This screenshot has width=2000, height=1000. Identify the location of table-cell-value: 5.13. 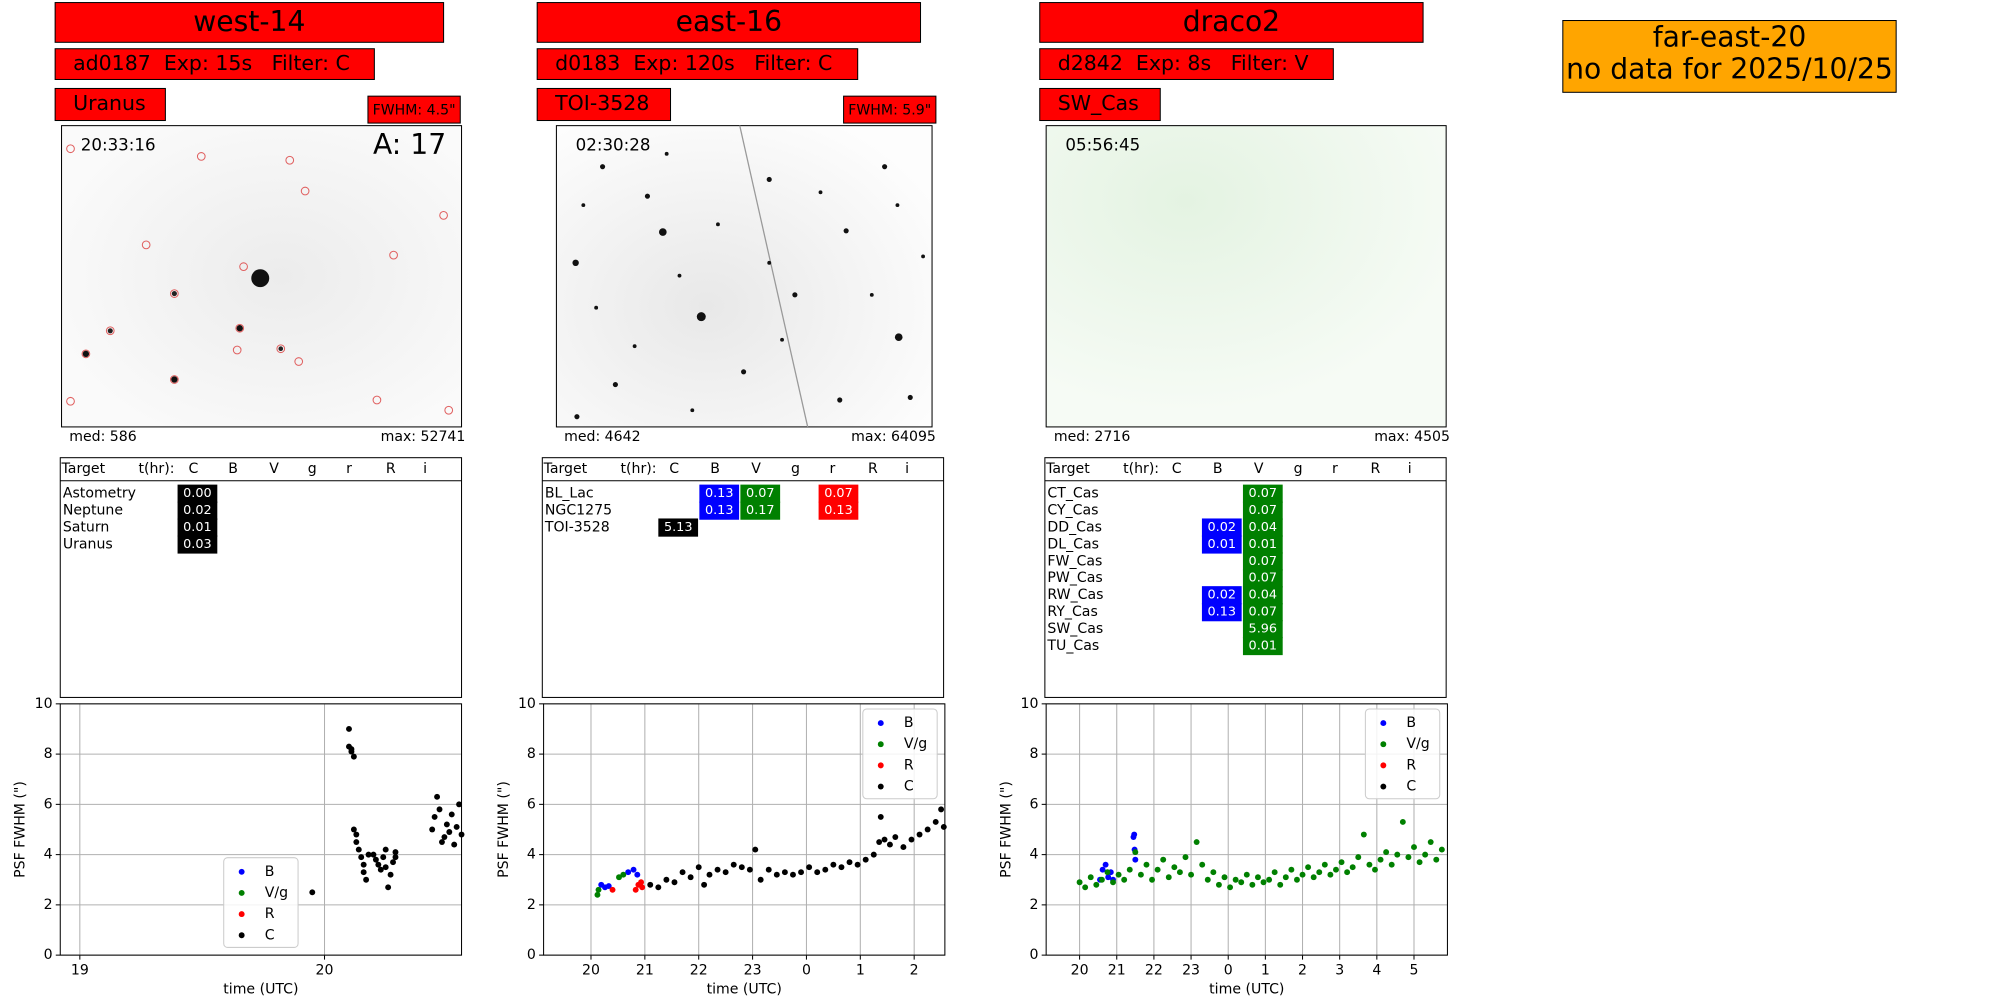
(678, 527).